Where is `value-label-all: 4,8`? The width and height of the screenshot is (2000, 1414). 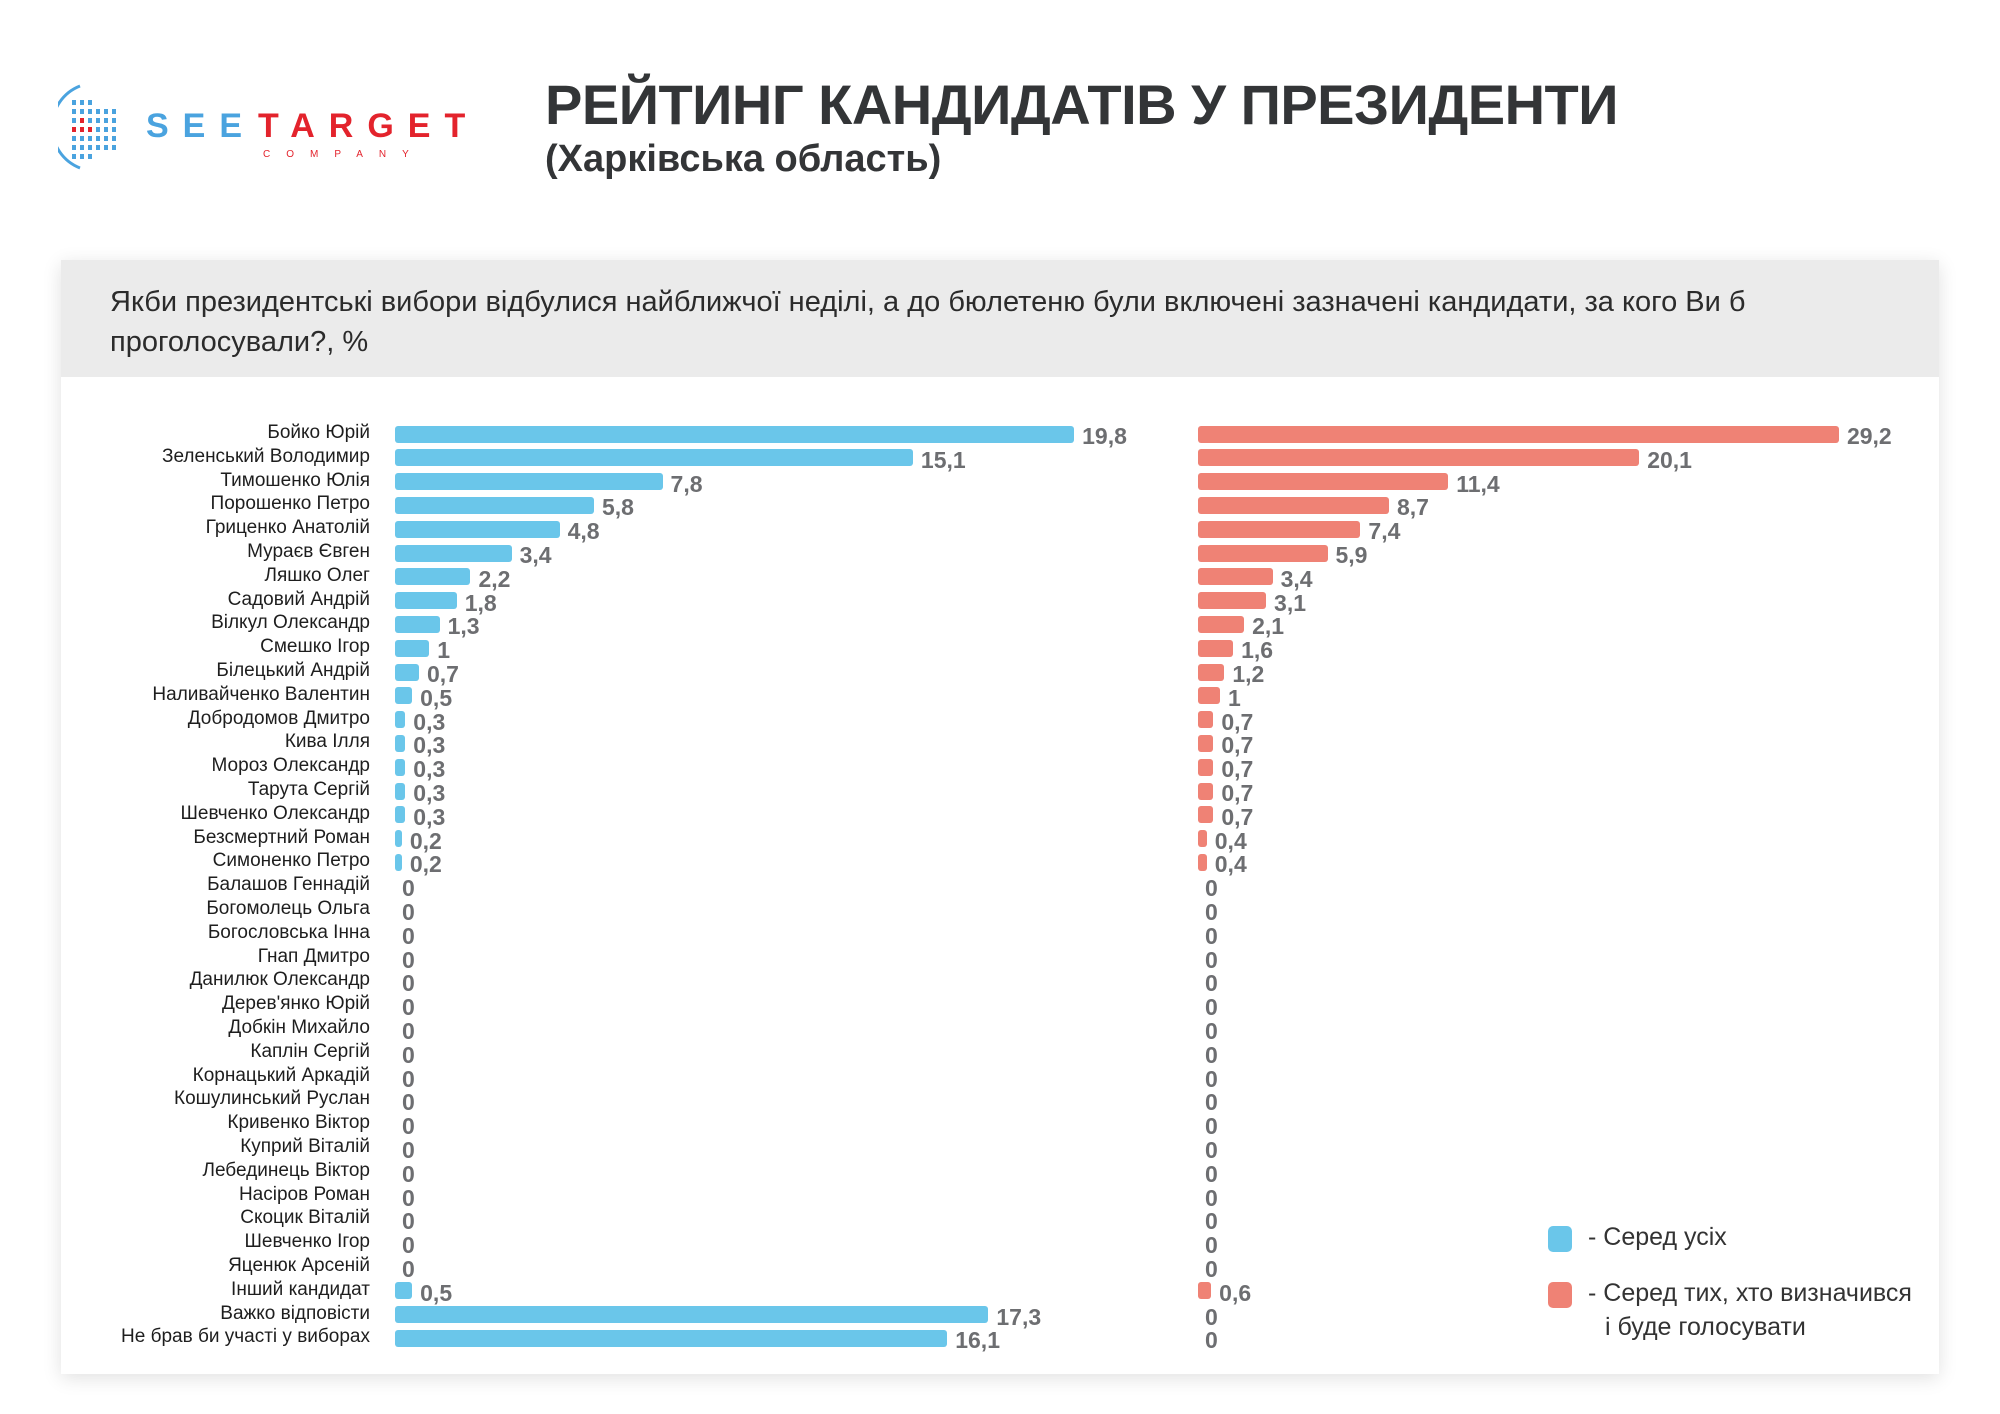 value-label-all: 4,8 is located at coordinates (583, 531).